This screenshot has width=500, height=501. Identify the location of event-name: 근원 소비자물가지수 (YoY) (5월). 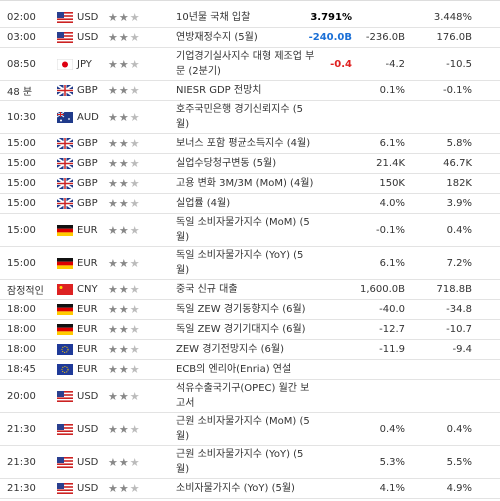
(240, 462).